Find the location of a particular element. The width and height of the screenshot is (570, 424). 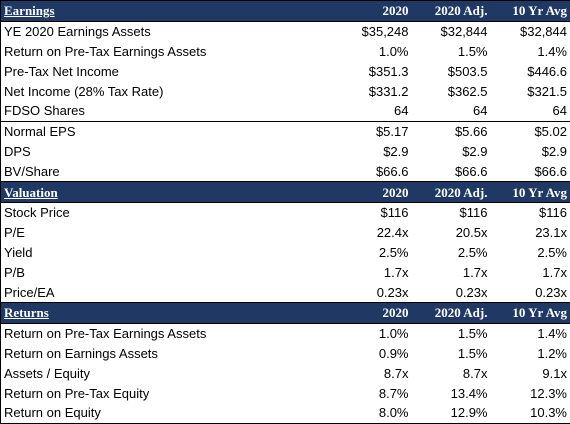

cell-value: 1.0% is located at coordinates (369, 333).